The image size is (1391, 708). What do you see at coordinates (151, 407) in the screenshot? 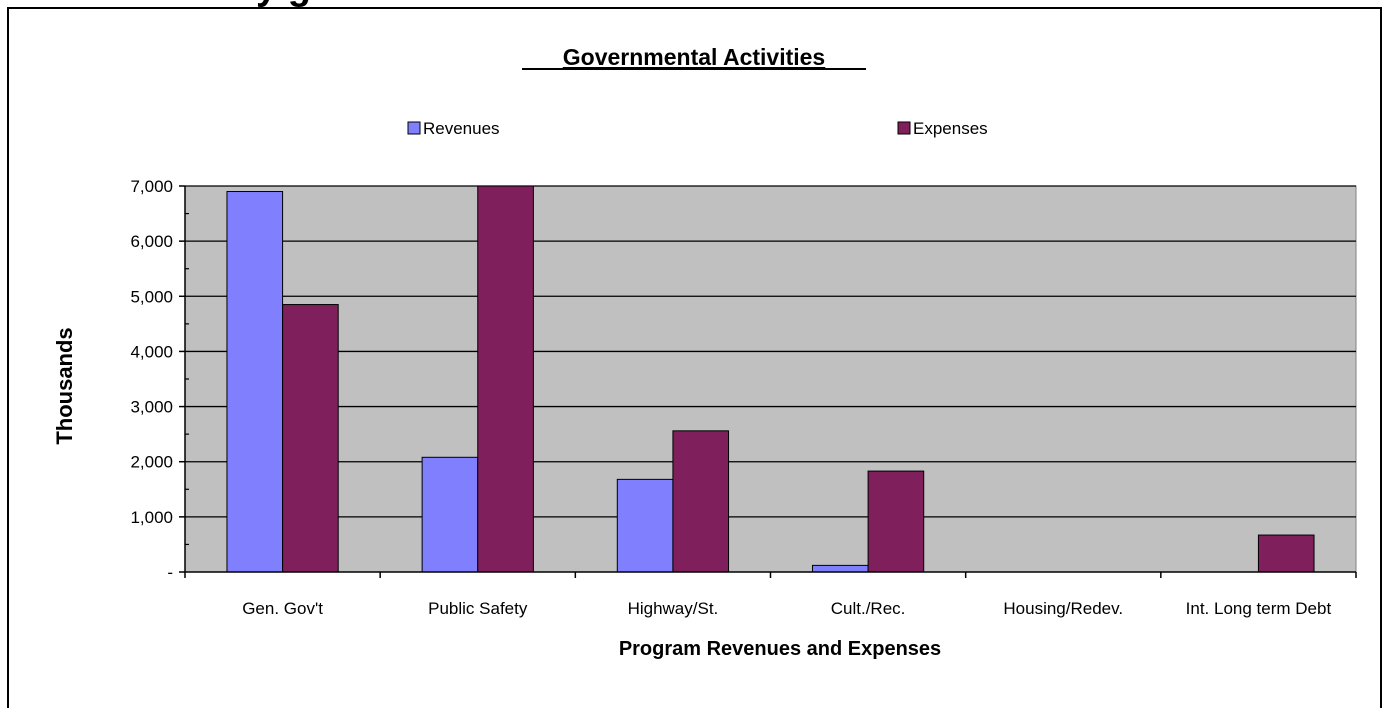
I see `y-tick-label: 3,000` at bounding box center [151, 407].